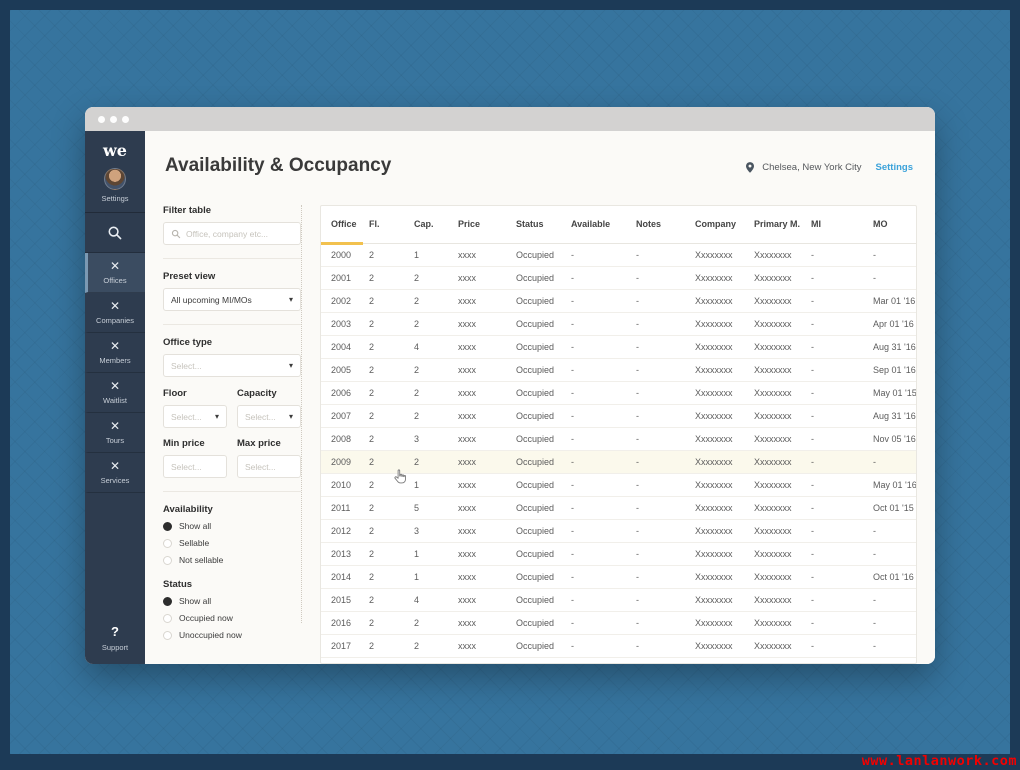  I want to click on search-input, so click(239, 233).